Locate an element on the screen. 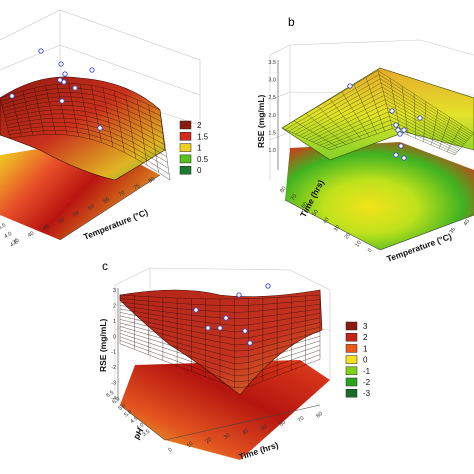 This screenshot has width=474, height=474. panel-c-y-tick-label: 6.0 is located at coordinates (116, 400).